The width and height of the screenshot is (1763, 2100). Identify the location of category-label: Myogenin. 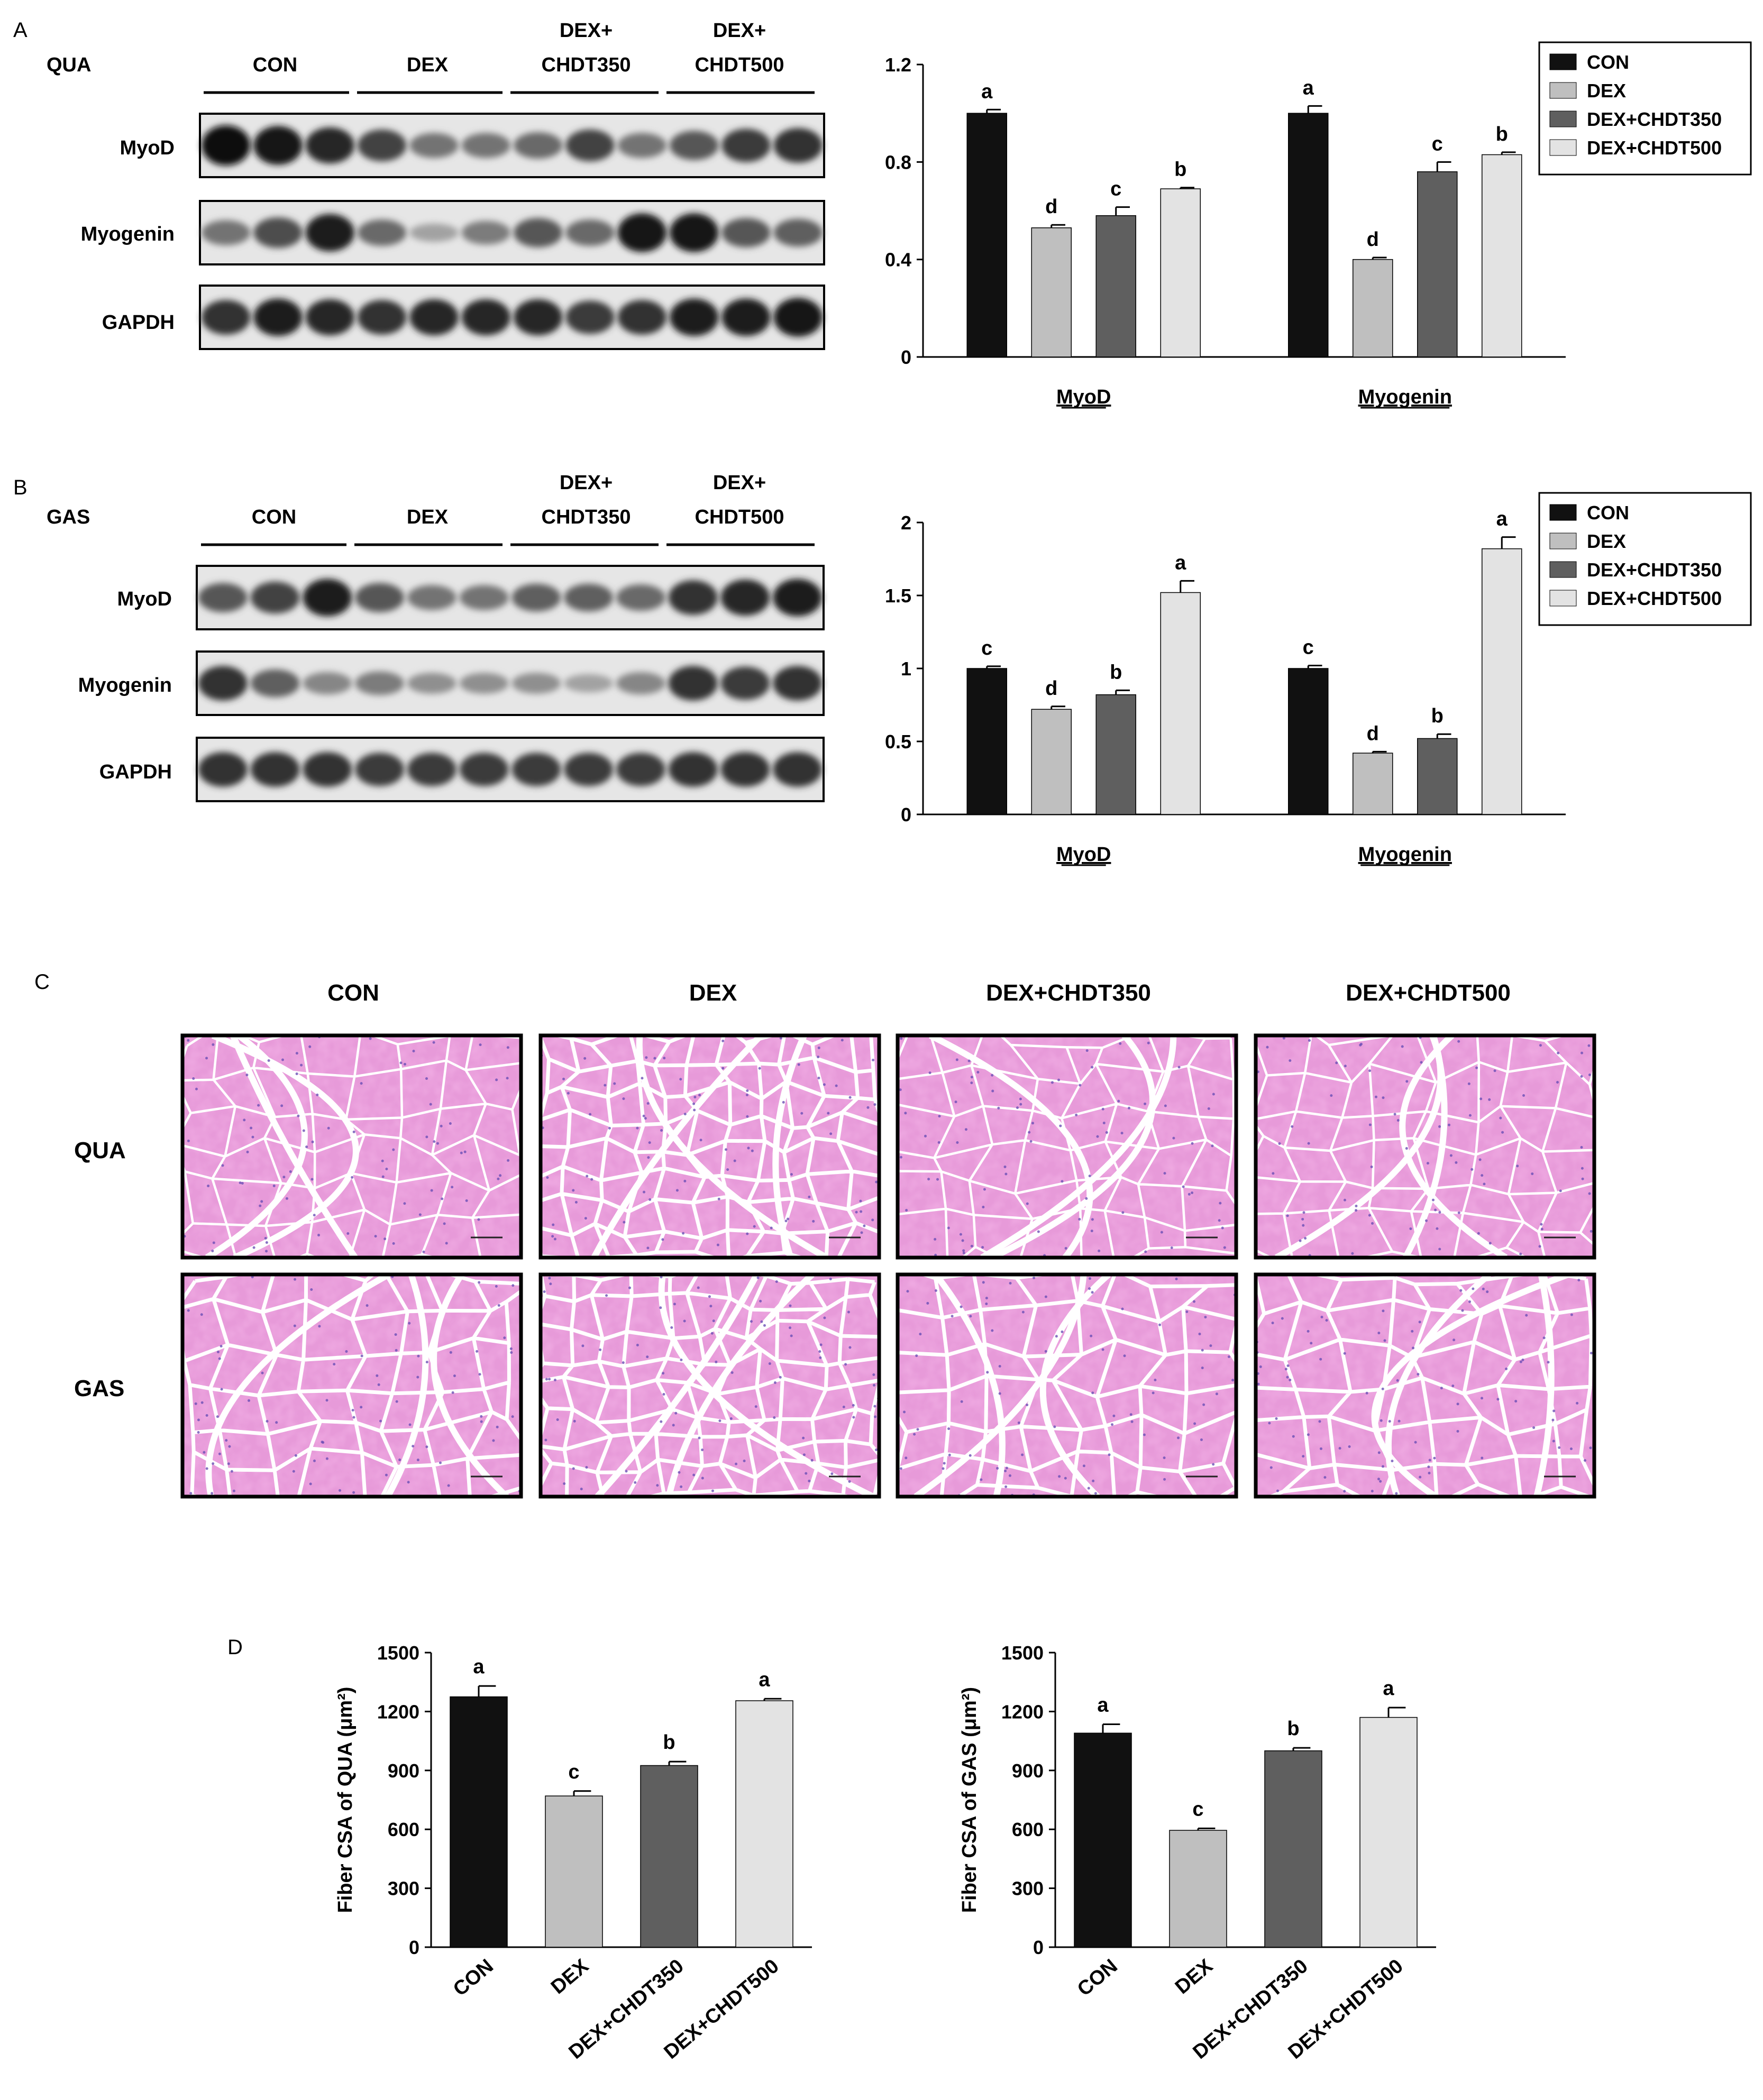
(1405, 854).